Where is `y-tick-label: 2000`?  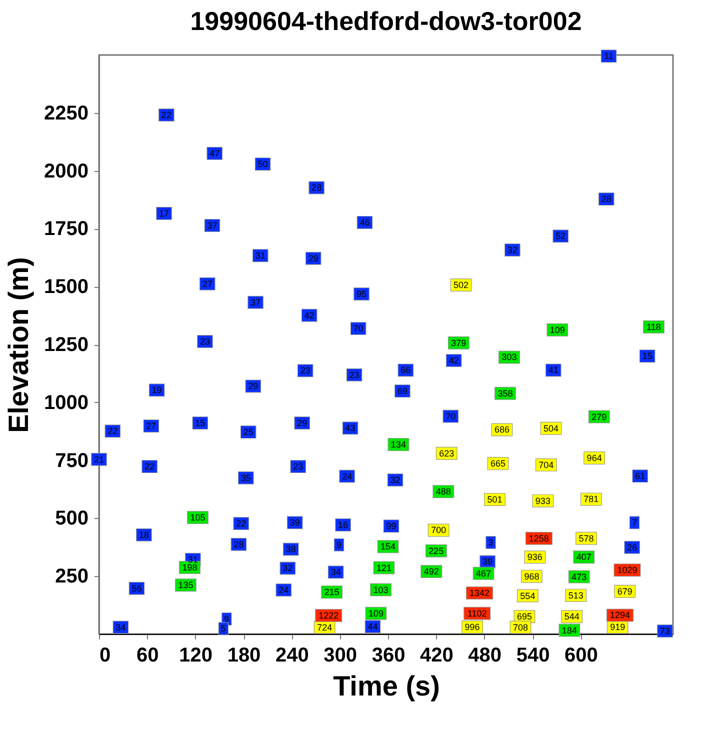
y-tick-label: 2000 is located at coordinates (66, 171).